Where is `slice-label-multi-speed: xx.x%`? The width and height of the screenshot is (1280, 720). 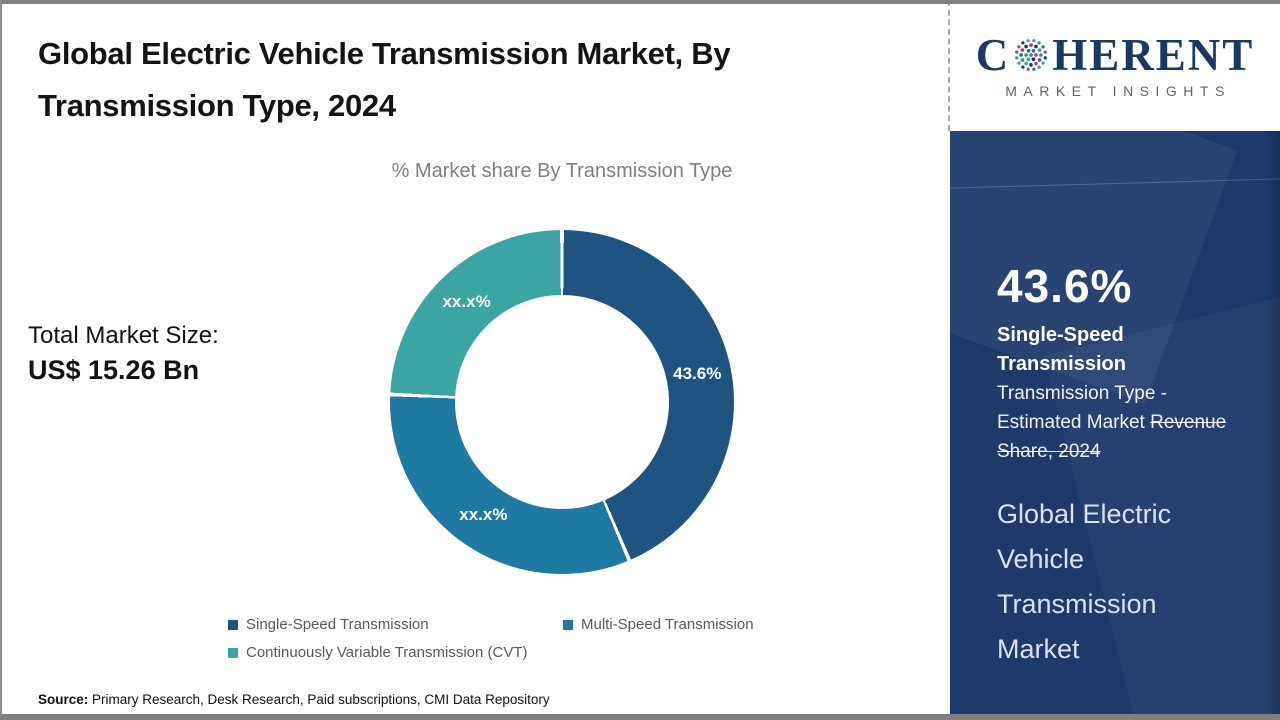 slice-label-multi-speed: xx.x% is located at coordinates (483, 515).